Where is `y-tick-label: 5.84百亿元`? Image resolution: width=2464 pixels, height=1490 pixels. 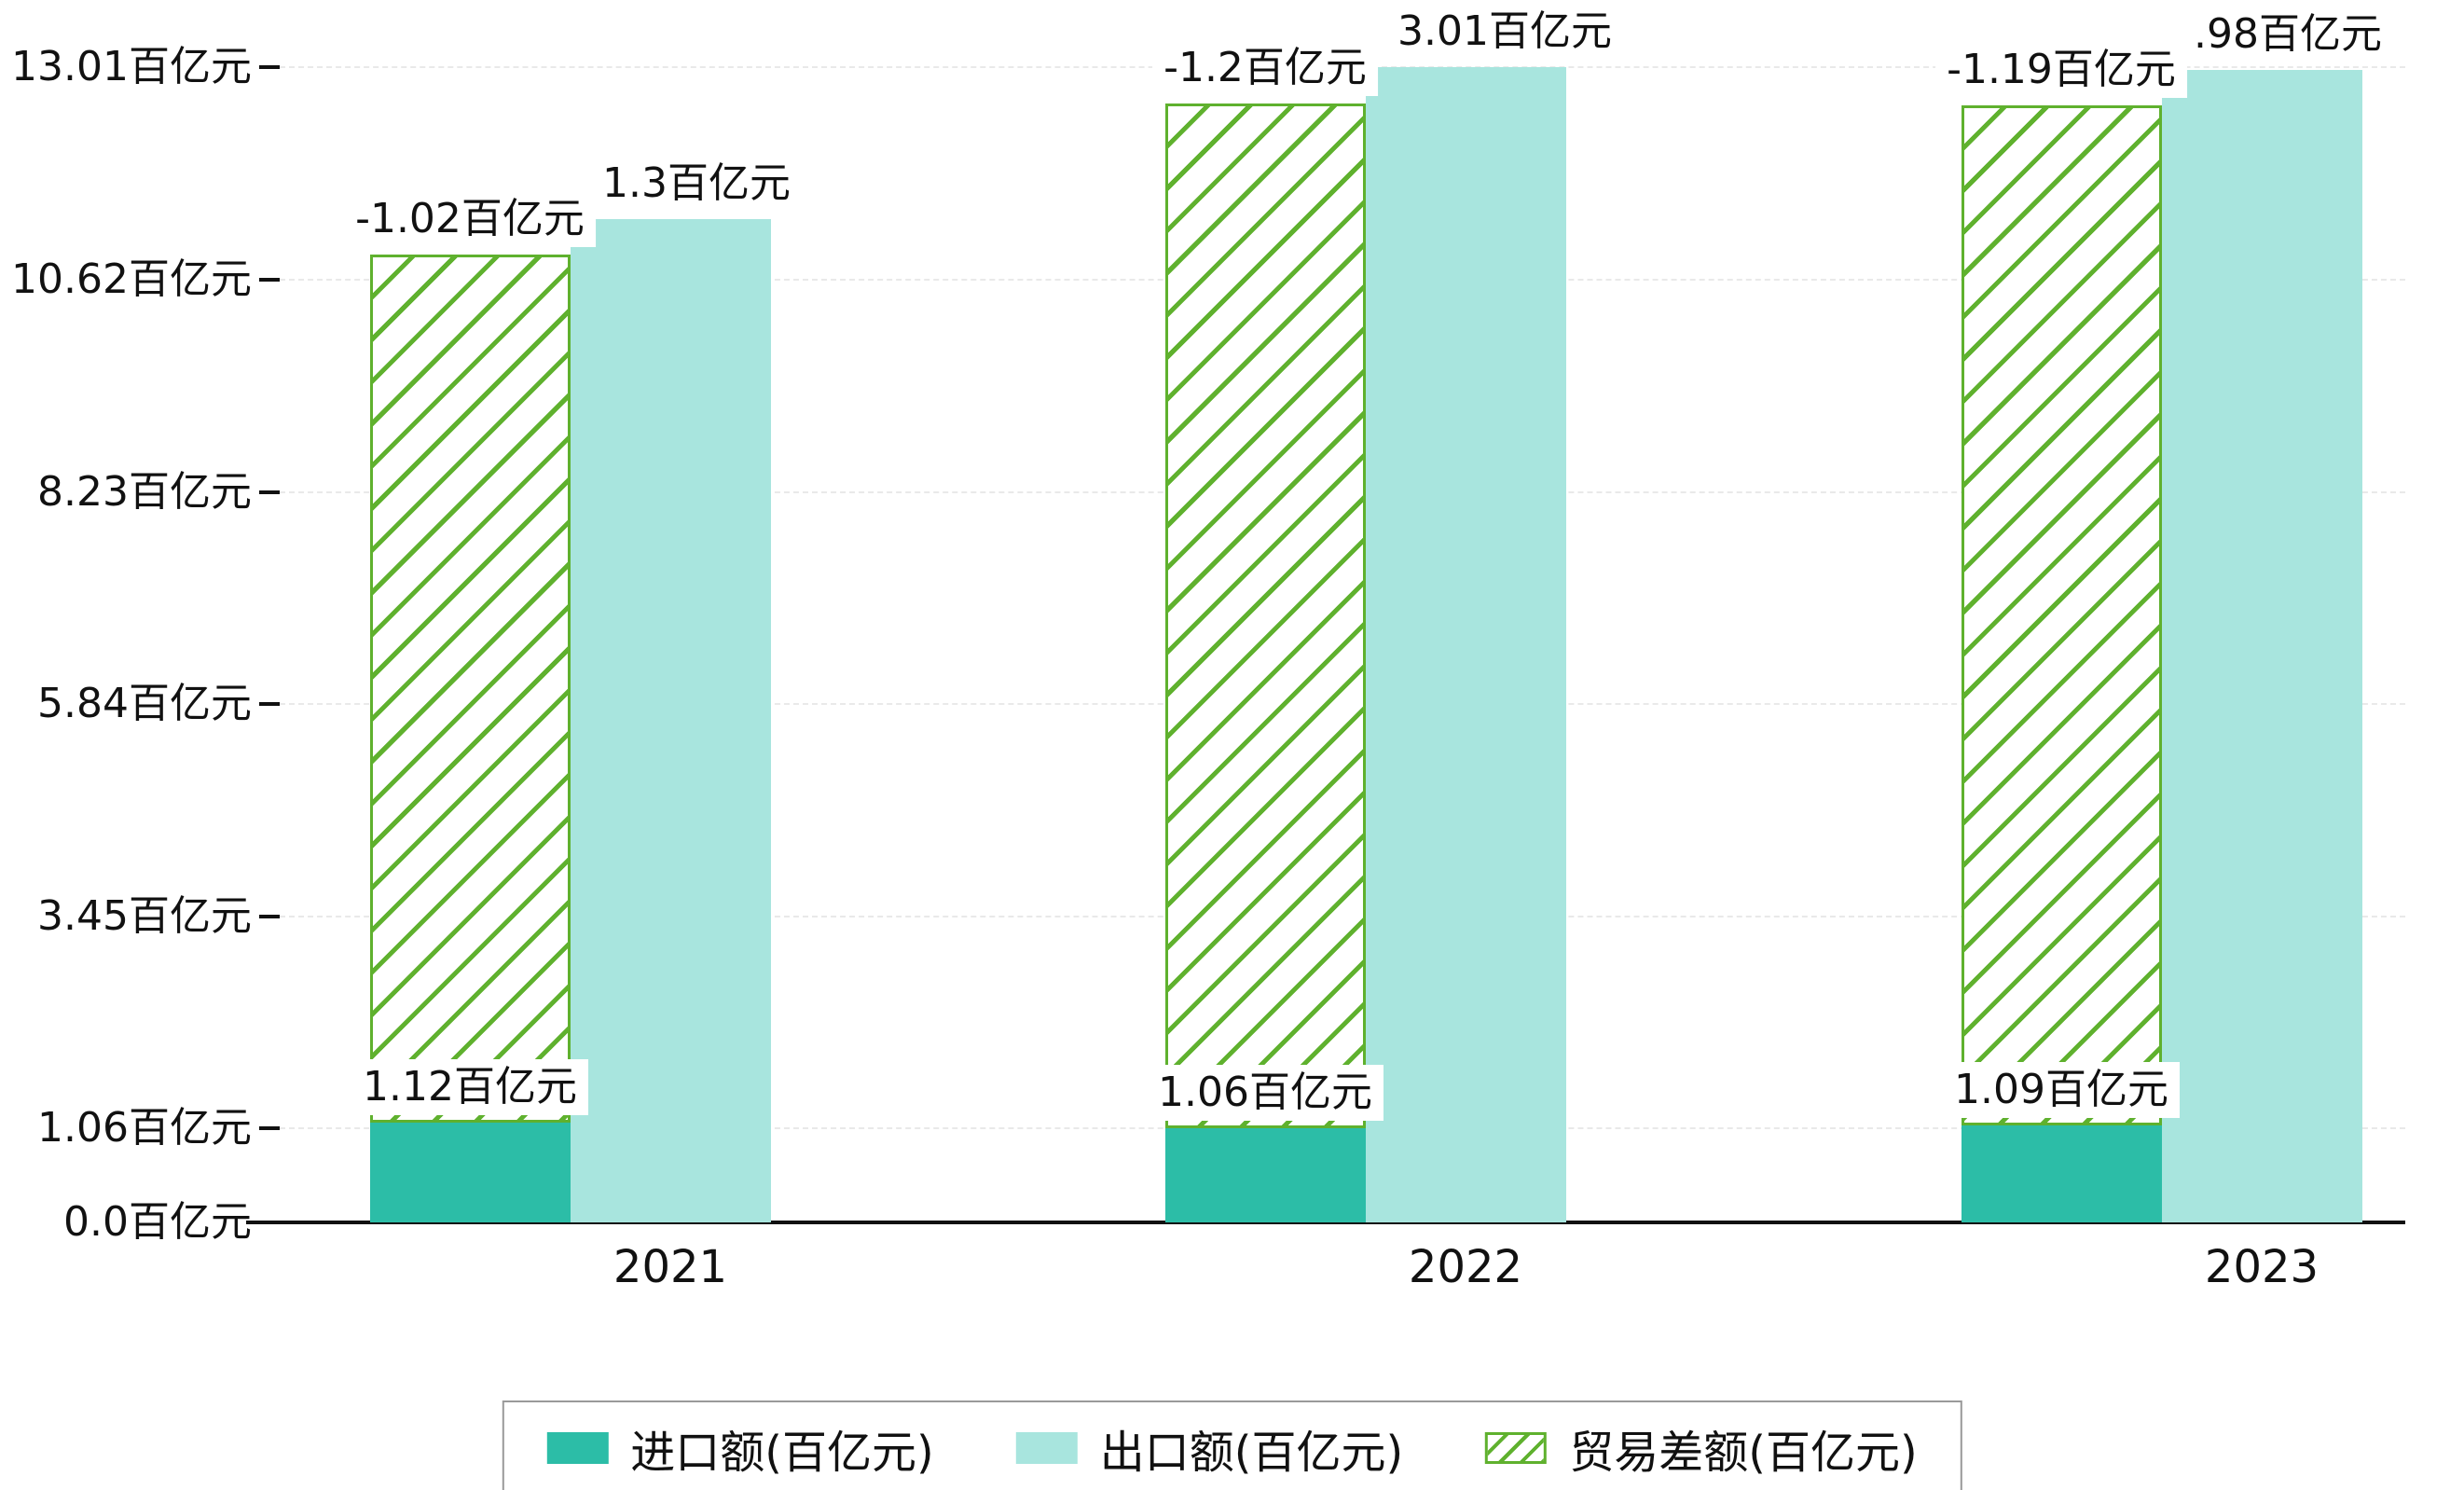
y-tick-label: 5.84百亿元 is located at coordinates (144, 704).